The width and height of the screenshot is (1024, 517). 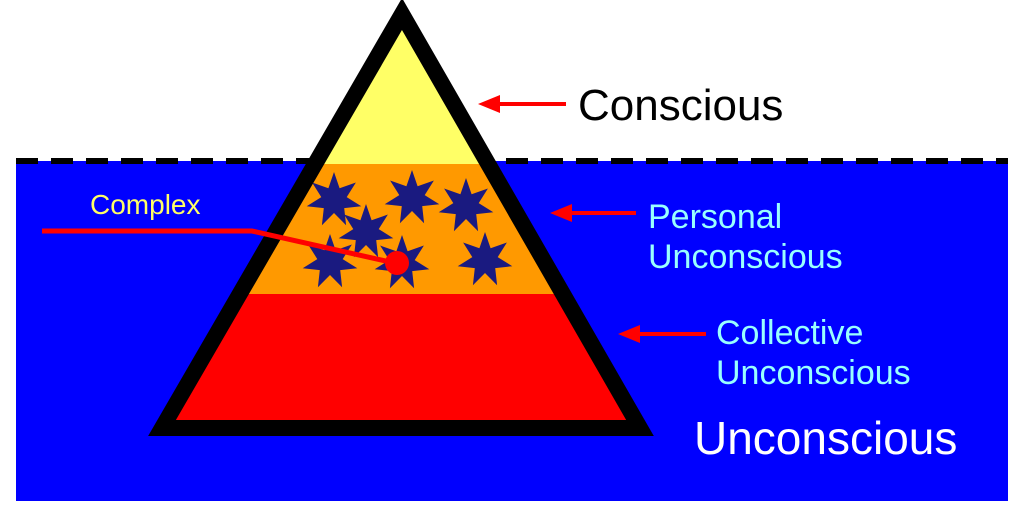 I want to click on collective-unconscious-layer, so click(x=401, y=361).